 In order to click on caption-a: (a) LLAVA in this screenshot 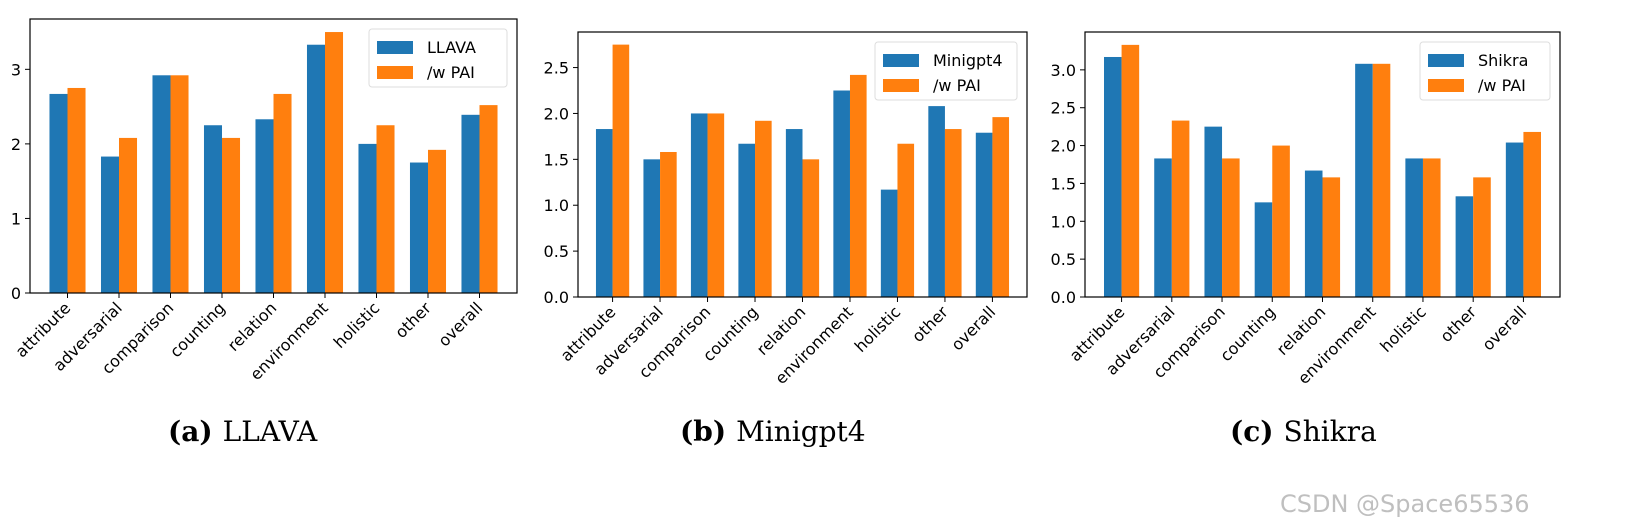, I will do `click(242, 431)`.